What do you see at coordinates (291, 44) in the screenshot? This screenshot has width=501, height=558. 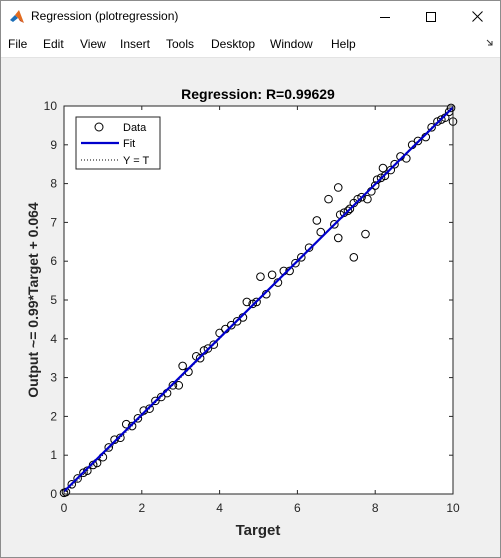 I see `menu-window: Window` at bounding box center [291, 44].